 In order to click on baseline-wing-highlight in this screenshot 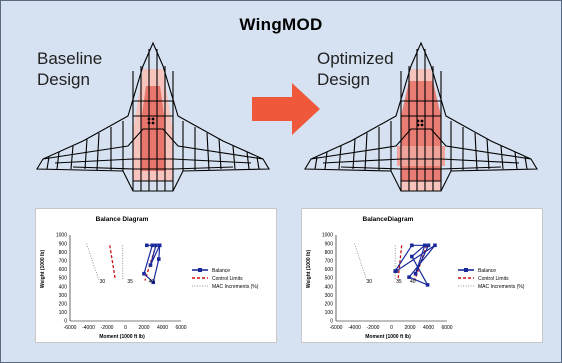, I will do `click(153, 125)`.